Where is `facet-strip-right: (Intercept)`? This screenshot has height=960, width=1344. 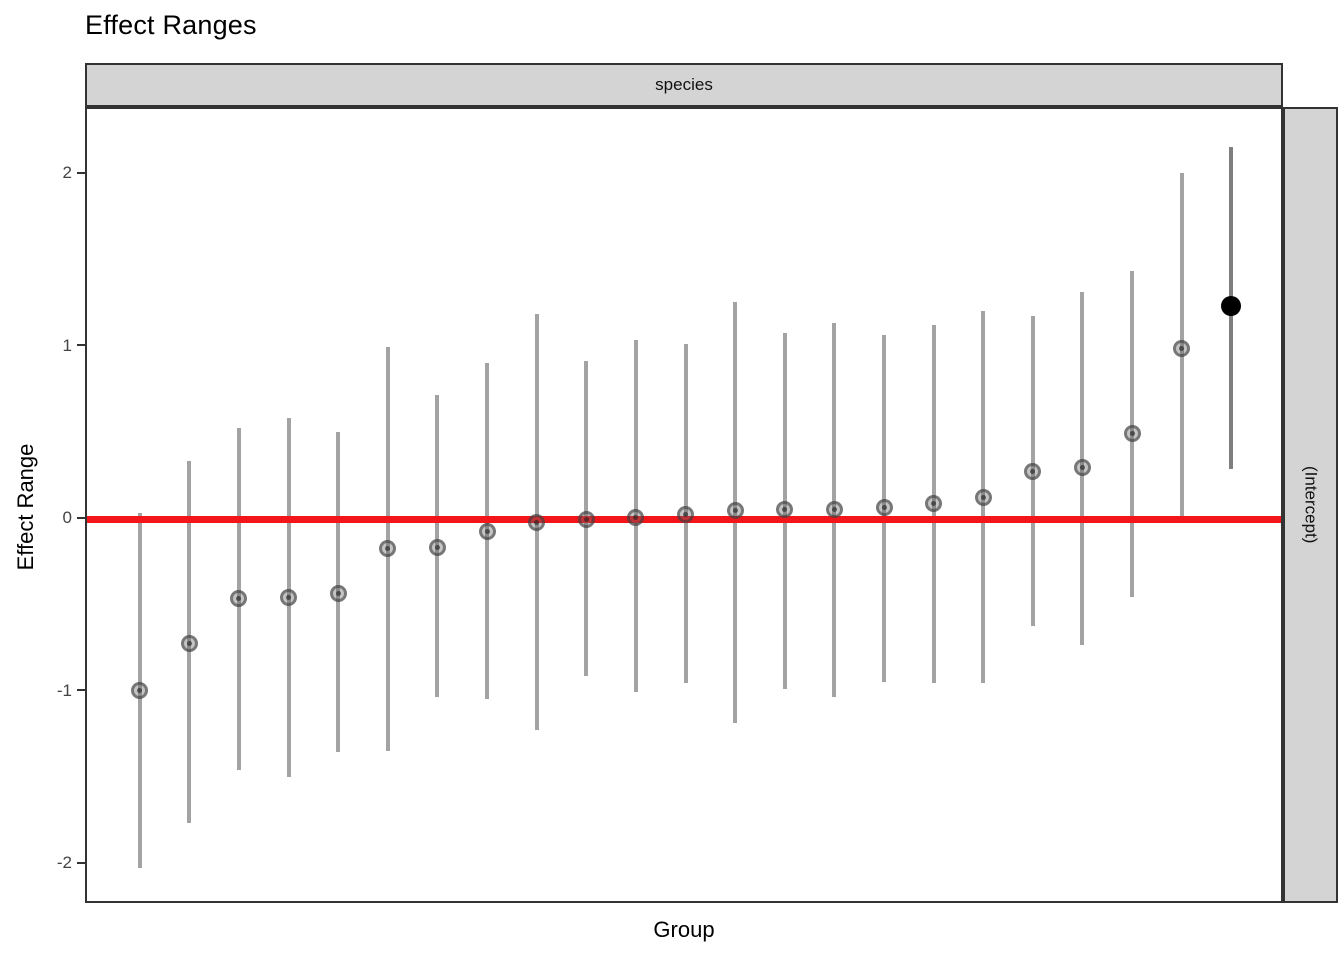 facet-strip-right: (Intercept) is located at coordinates (1310, 505).